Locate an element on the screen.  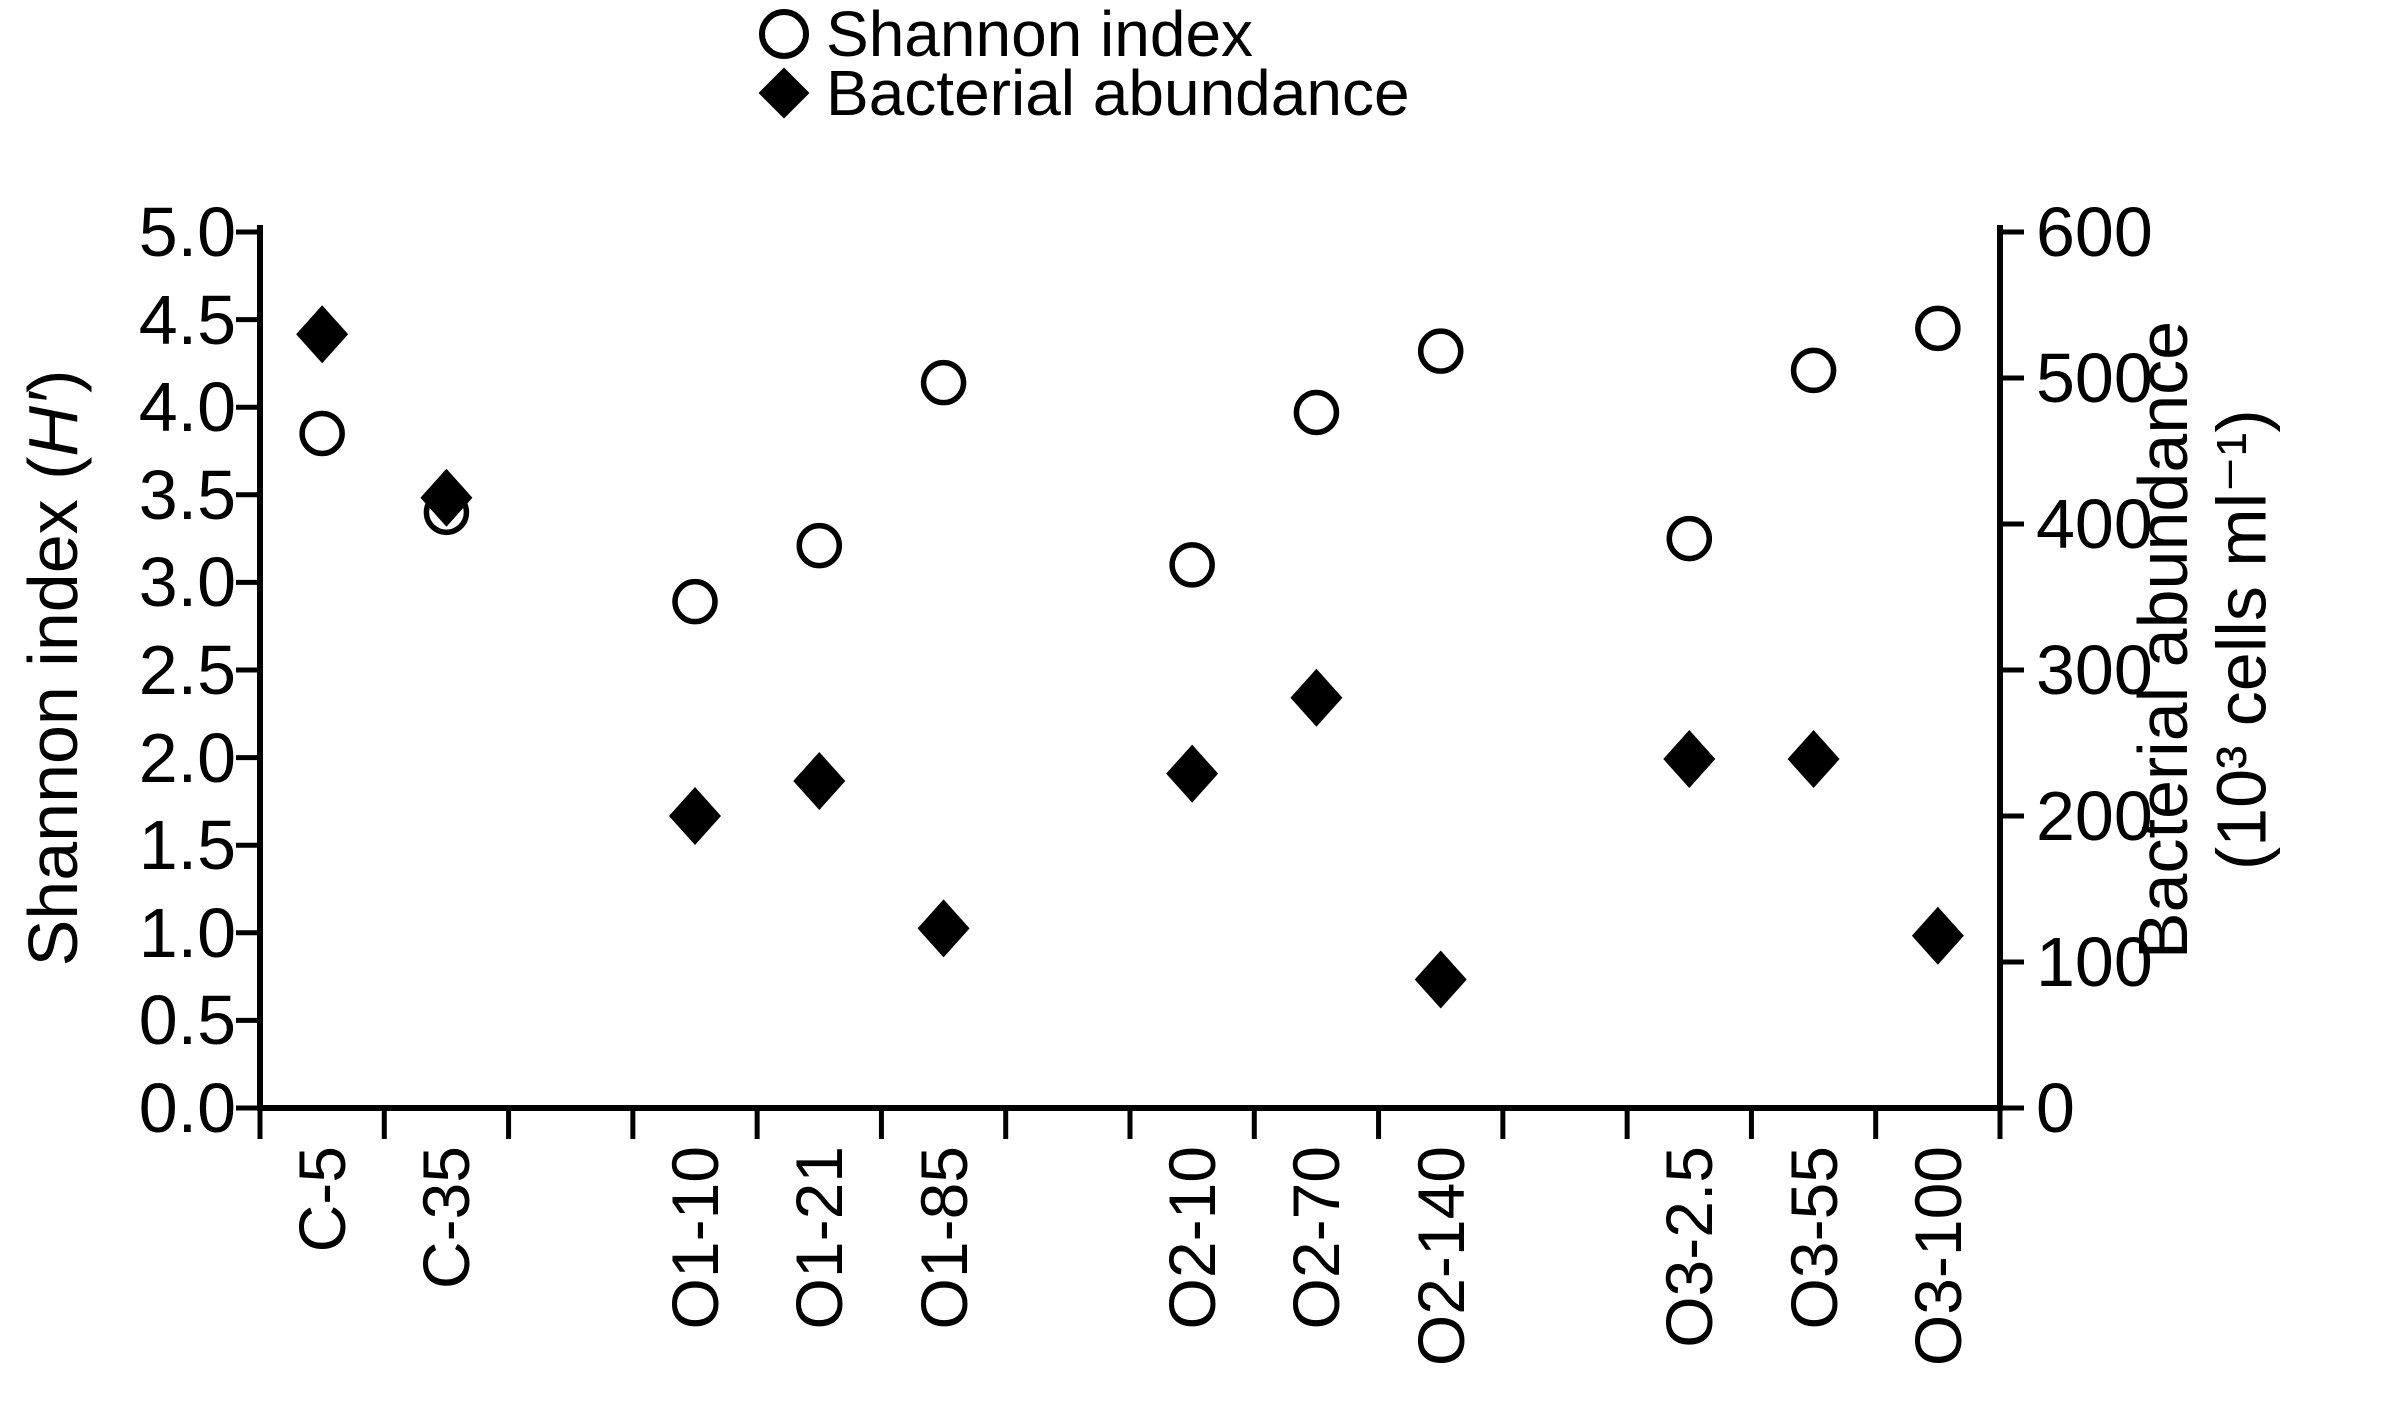
legend-item-bacterial-abundance: Bacterial abundance is located at coordinates (1083, 93).